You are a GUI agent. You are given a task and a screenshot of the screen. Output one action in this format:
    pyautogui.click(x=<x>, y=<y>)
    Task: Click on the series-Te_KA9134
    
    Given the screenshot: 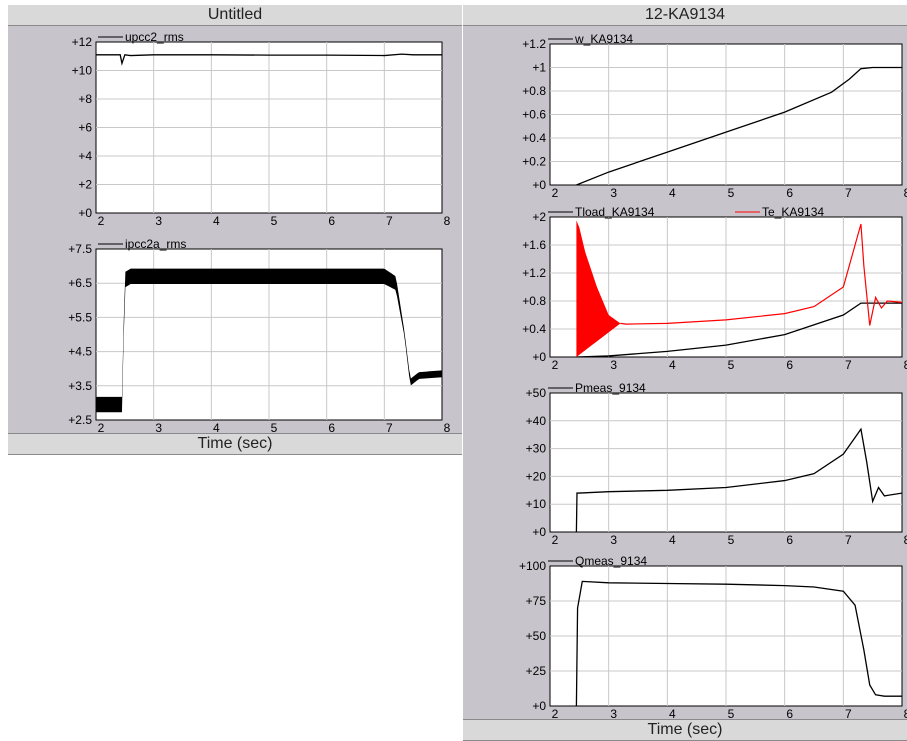 What is the action you would take?
    pyautogui.click(x=739, y=288)
    